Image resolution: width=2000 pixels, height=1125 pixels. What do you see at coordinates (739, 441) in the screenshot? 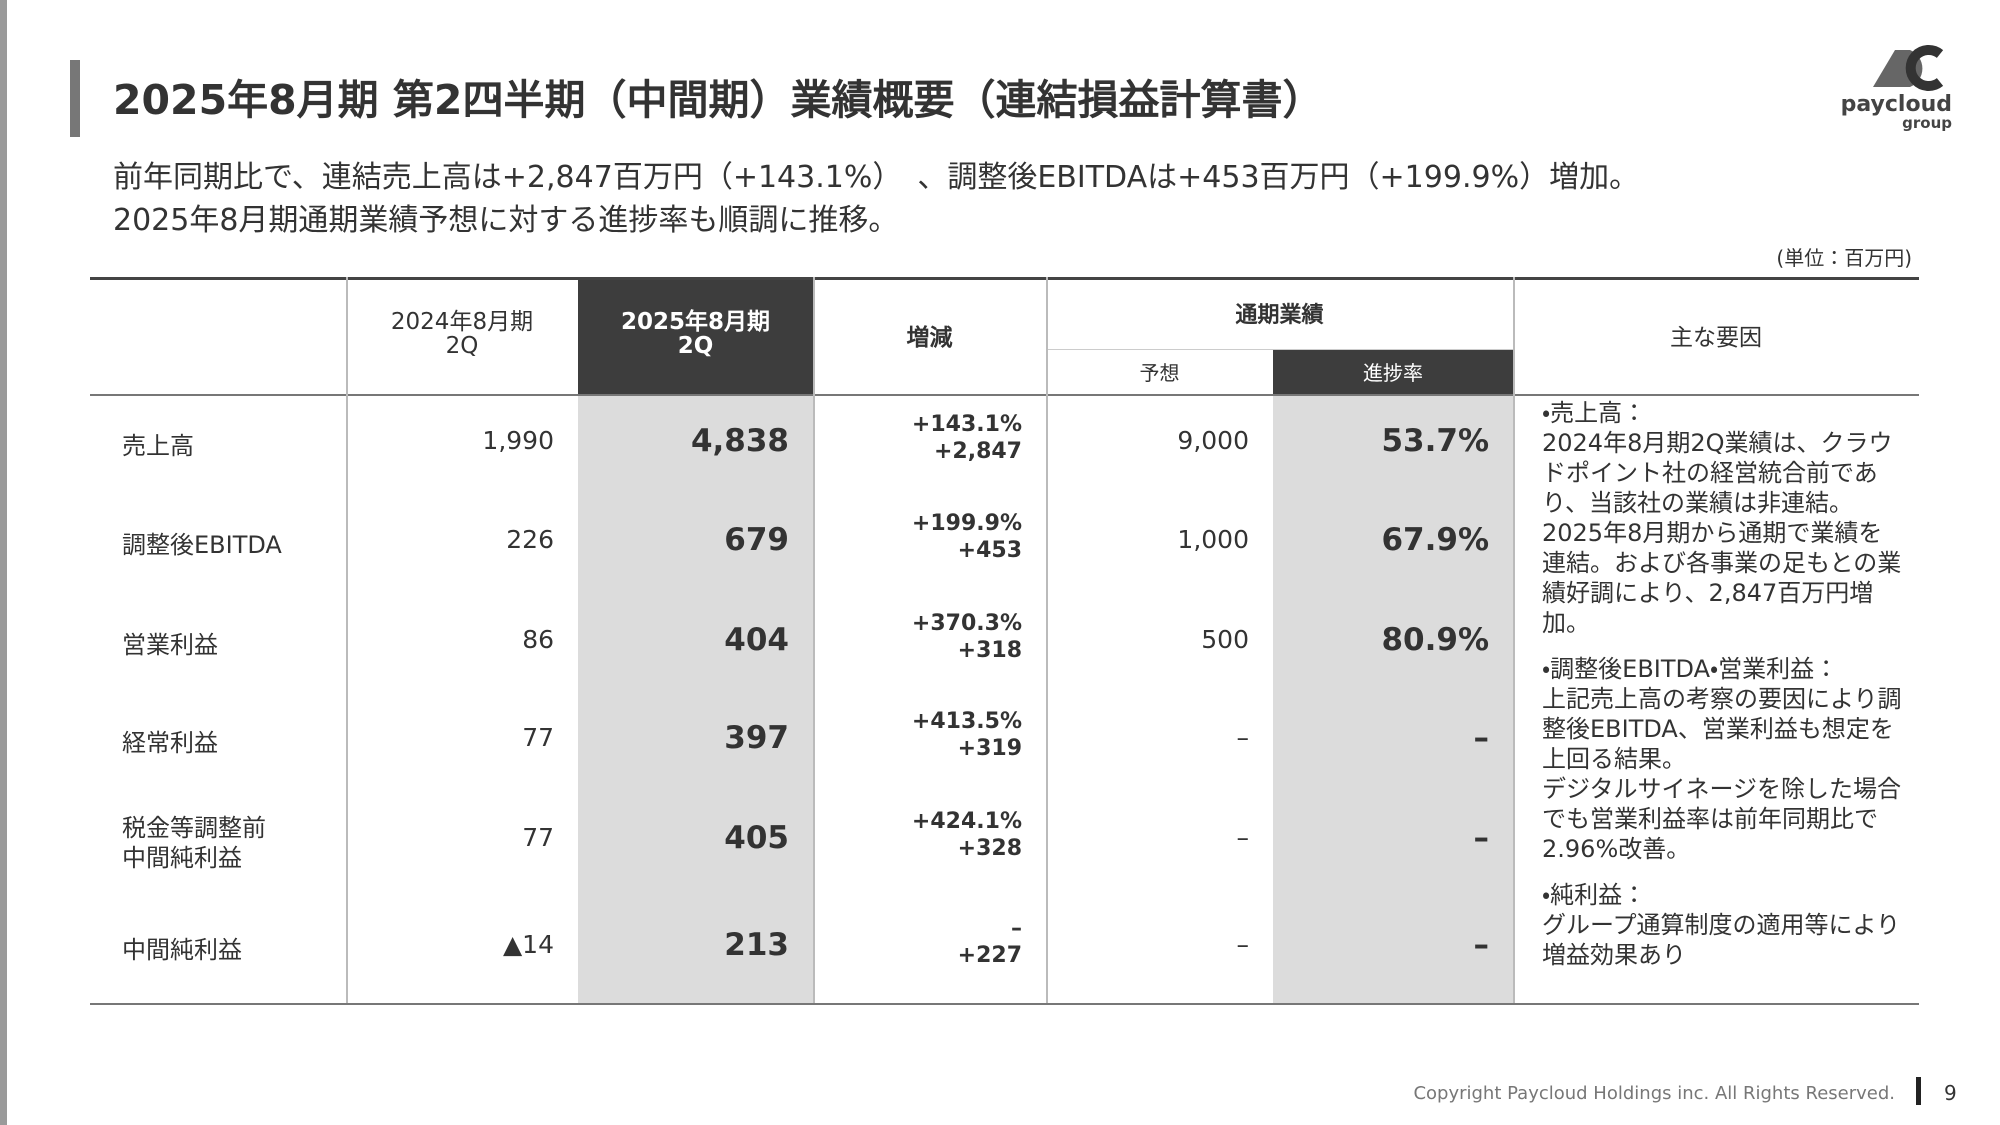
I see `current-value: 4,838` at bounding box center [739, 441].